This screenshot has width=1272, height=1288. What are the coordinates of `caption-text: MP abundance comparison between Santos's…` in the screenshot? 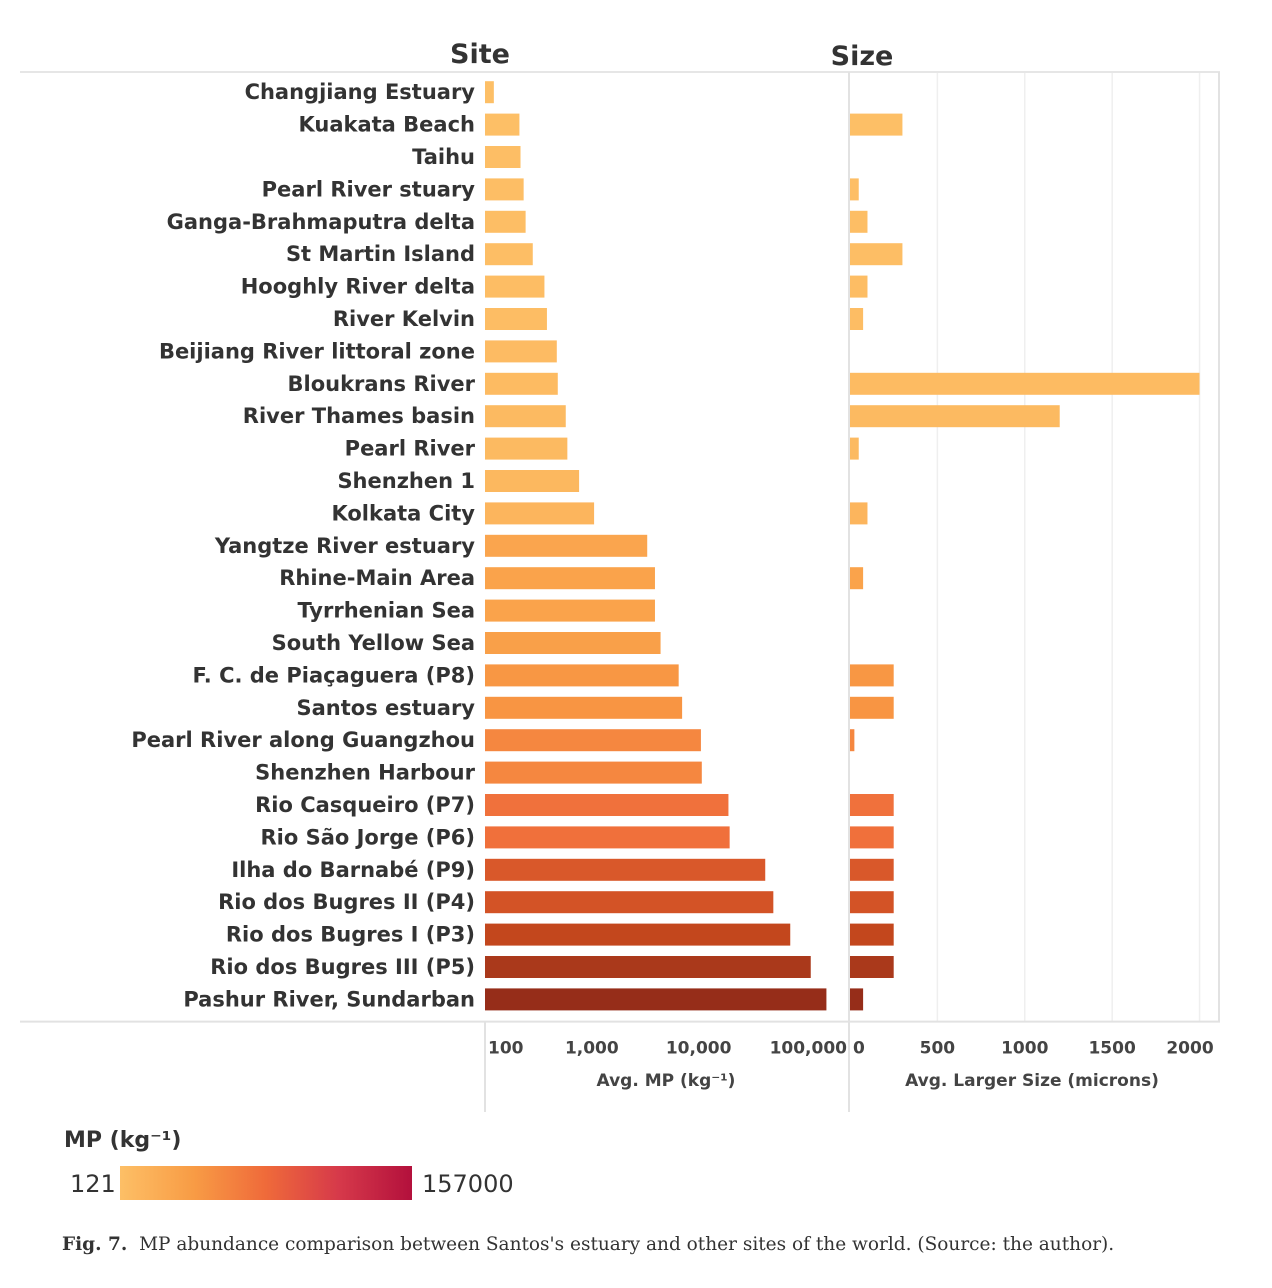 It's located at (627, 1244).